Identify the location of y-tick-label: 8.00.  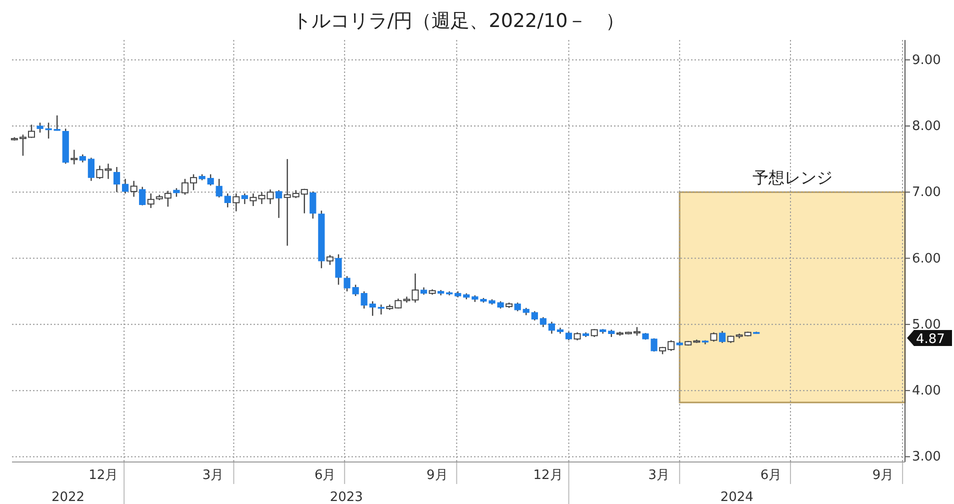
(926, 126).